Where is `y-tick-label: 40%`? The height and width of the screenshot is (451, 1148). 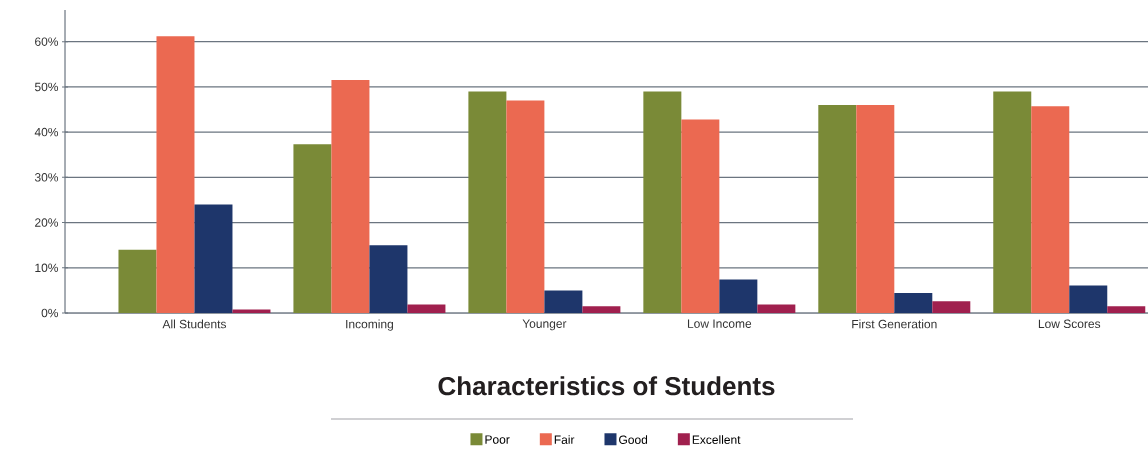
y-tick-label: 40% is located at coordinates (46, 132).